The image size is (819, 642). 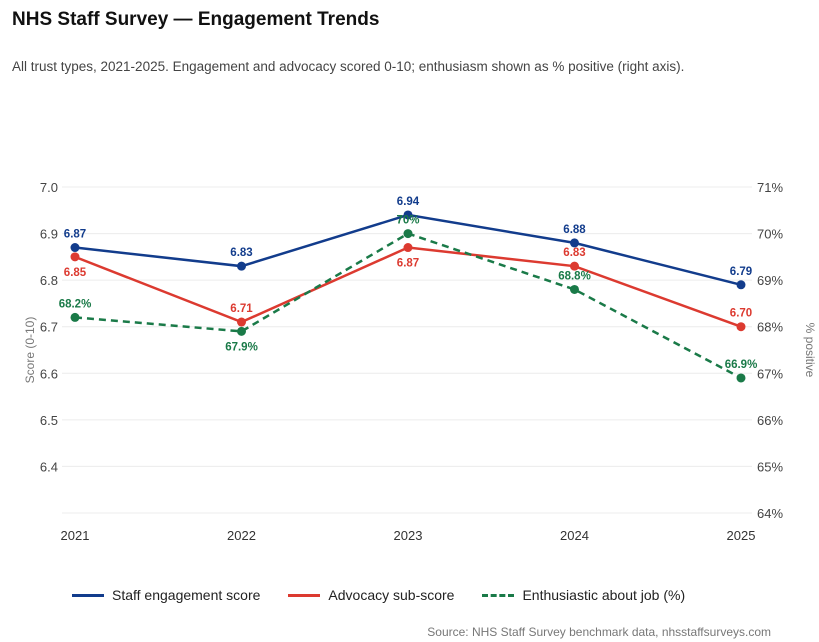 I want to click on data-label-1: 6.83, so click(x=574, y=253).